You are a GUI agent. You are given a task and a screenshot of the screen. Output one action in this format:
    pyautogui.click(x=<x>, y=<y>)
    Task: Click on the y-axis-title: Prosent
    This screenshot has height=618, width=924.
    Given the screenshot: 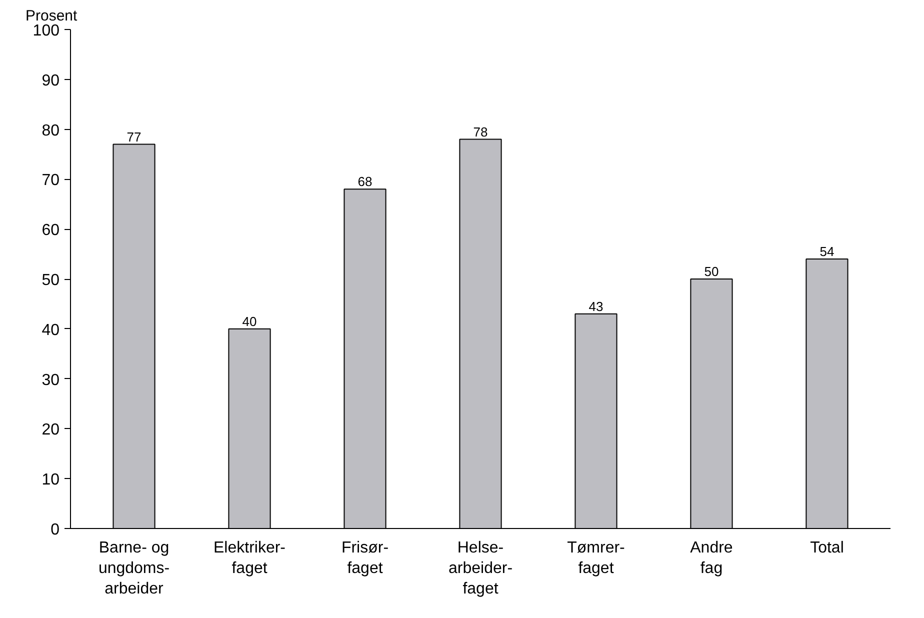 What is the action you would take?
    pyautogui.click(x=52, y=16)
    